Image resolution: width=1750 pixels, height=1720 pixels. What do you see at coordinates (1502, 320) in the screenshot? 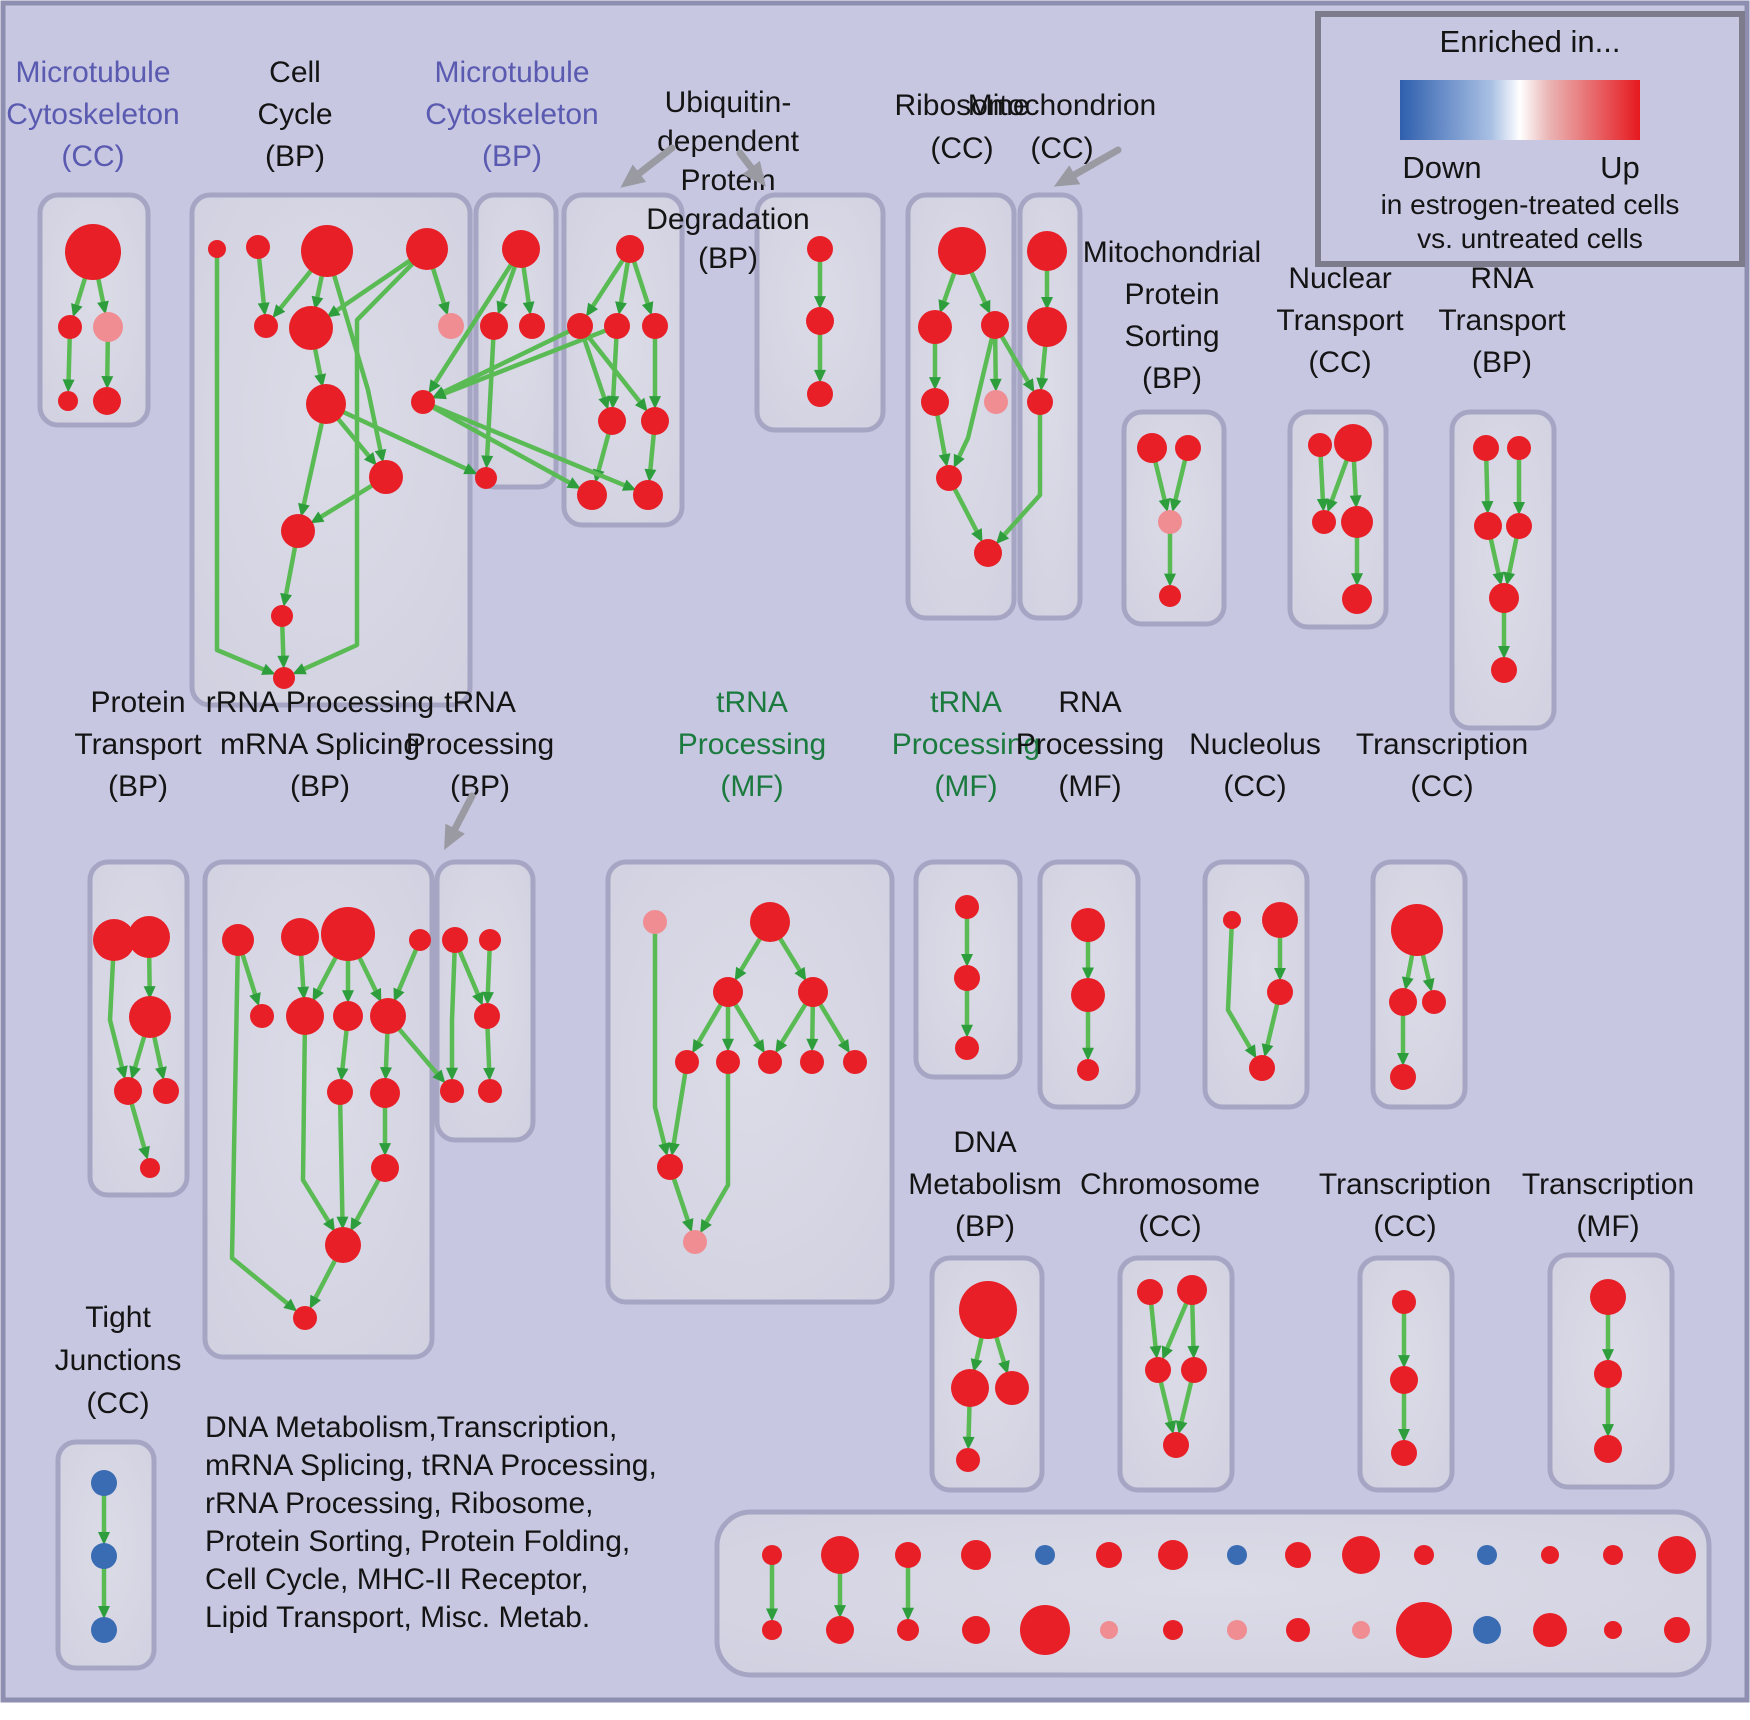
I see `cluster-label-rna-transport-line1: Transport` at bounding box center [1502, 320].